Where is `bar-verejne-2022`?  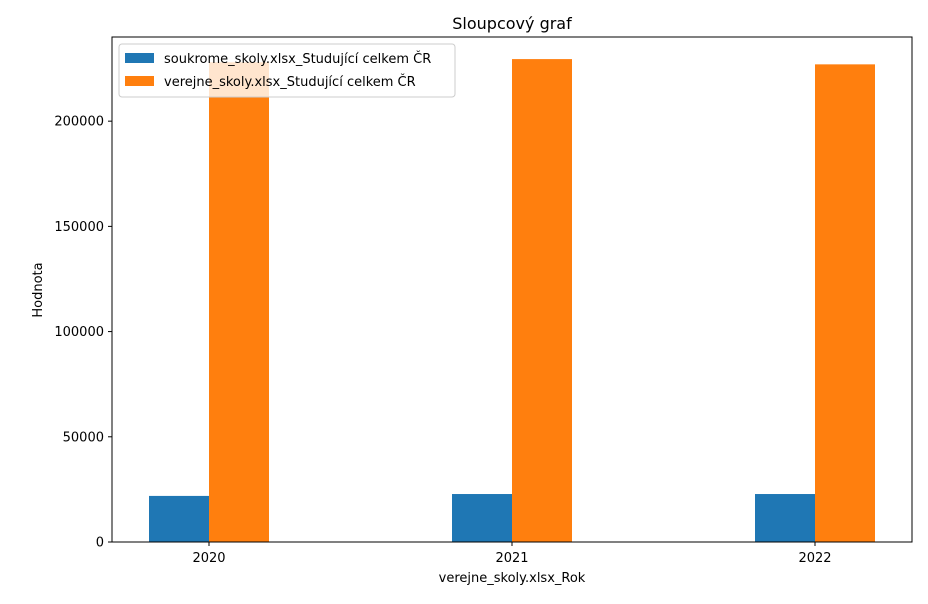 bar-verejne-2022 is located at coordinates (845, 303).